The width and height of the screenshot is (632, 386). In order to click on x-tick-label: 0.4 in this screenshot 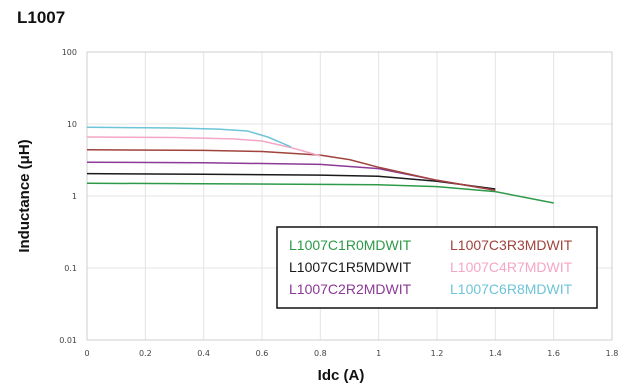, I will do `click(203, 353)`.